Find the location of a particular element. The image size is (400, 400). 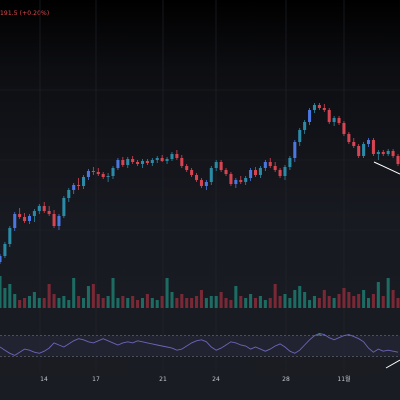

x-tick-label: 21 is located at coordinates (163, 379).